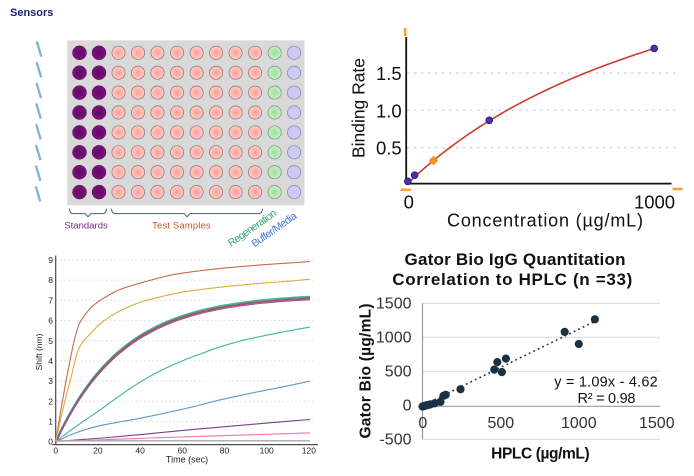 This screenshot has width=694, height=476. Describe the element at coordinates (50, 381) in the screenshot. I see `svg-text: 3` at that location.